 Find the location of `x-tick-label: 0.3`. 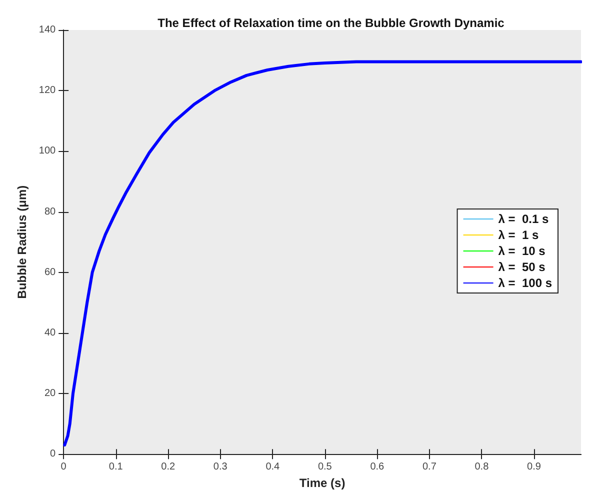

x-tick-label: 0.3 is located at coordinates (220, 467).